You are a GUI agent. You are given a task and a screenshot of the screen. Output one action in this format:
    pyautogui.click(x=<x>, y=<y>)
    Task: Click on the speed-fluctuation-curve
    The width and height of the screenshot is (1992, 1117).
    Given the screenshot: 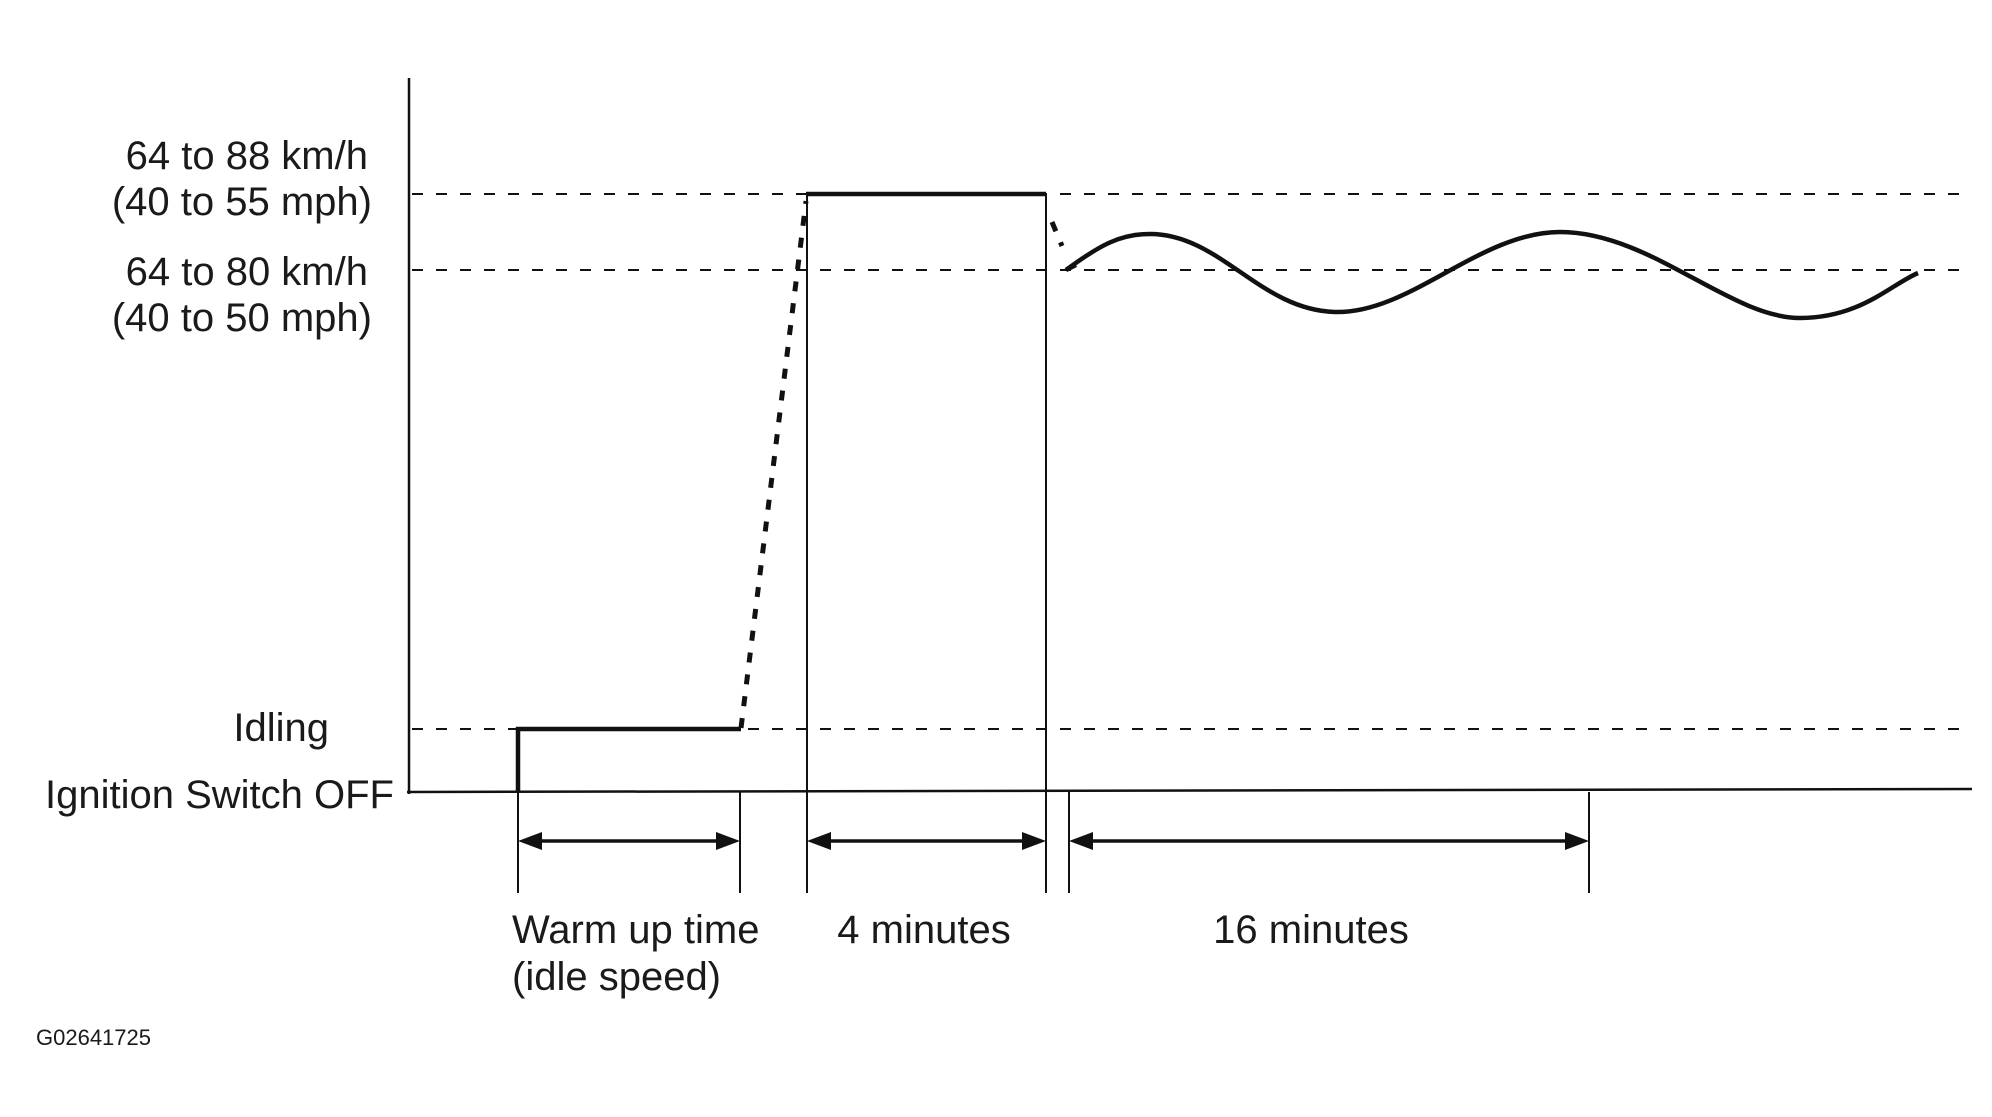 What is the action you would take?
    pyautogui.click(x=1491, y=275)
    